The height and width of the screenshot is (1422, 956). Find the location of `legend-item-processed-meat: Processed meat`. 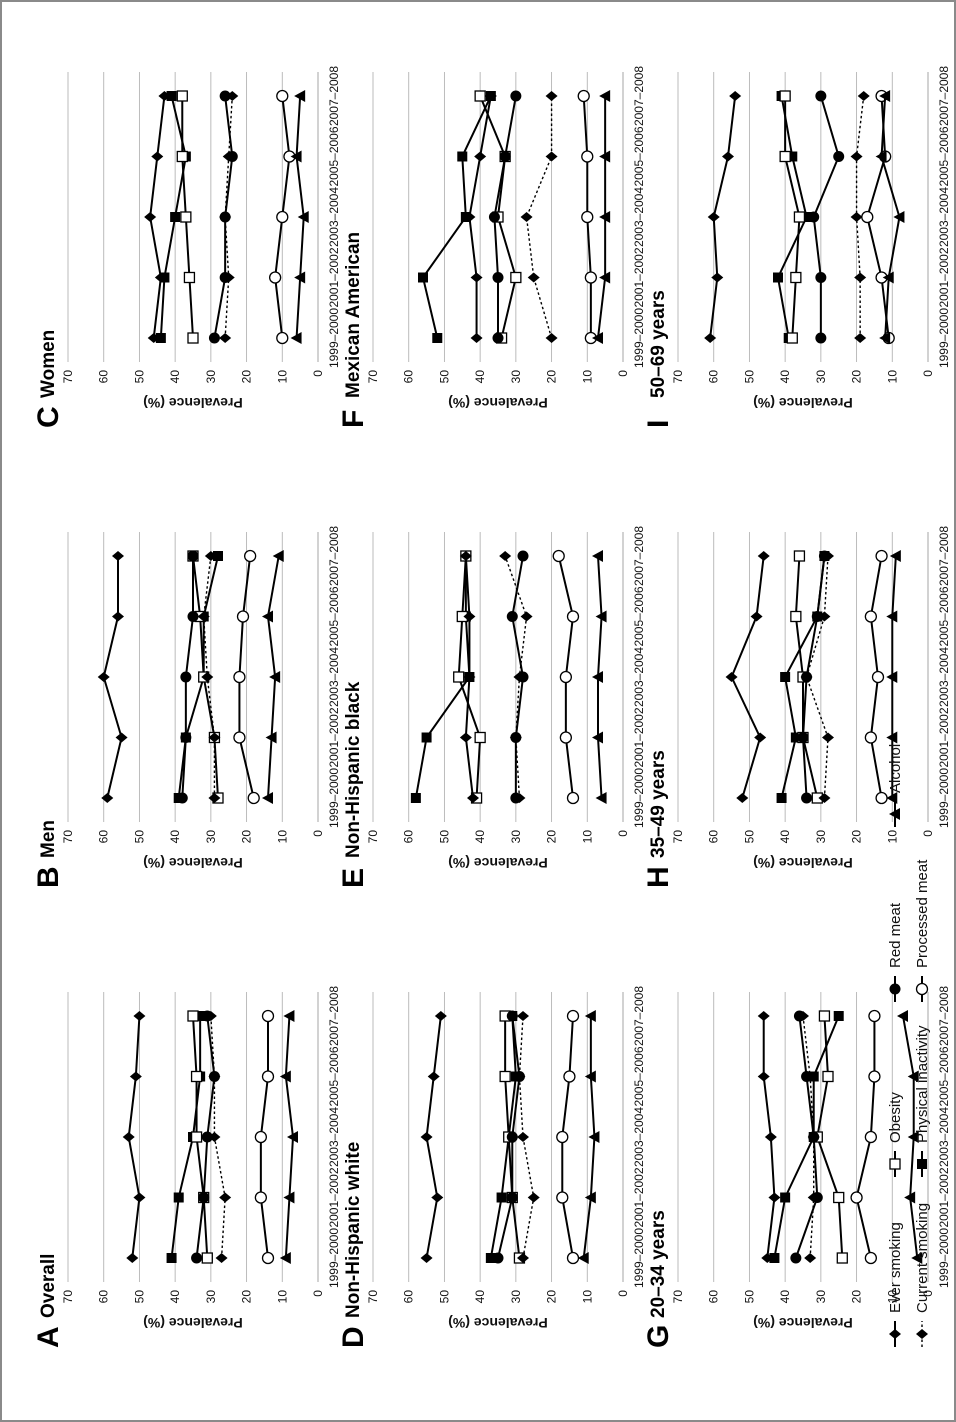

legend-item-processed-meat: Processed meat is located at coordinates (922, 930).